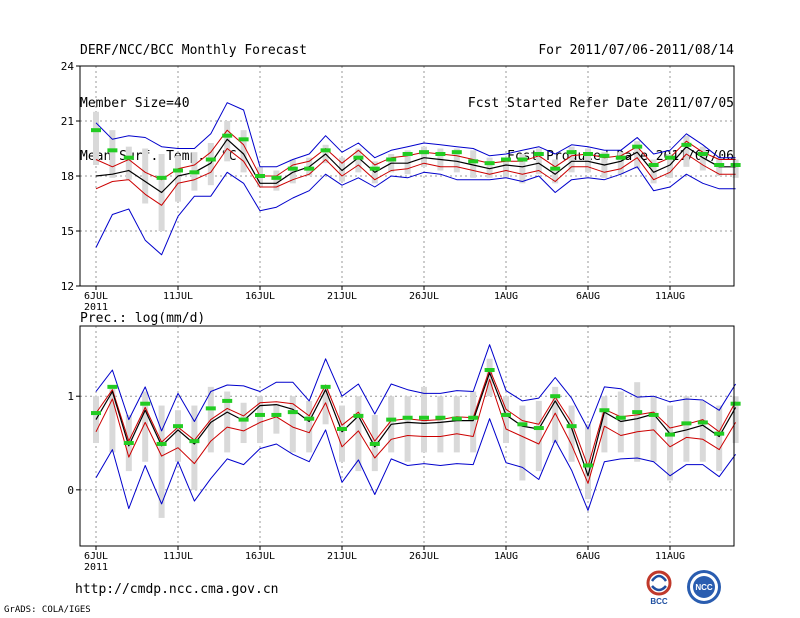 This screenshot has height=618, width=800. I want to click on panel2-mean-line, so click(416, 424).